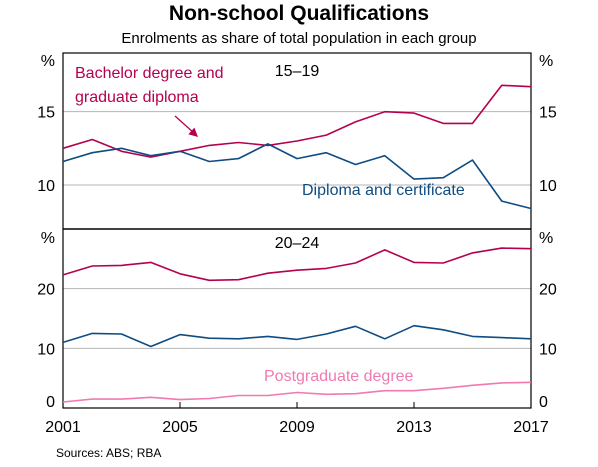 The height and width of the screenshot is (467, 598). Describe the element at coordinates (297, 71) in the screenshot. I see `panel-title: 15–19` at that location.